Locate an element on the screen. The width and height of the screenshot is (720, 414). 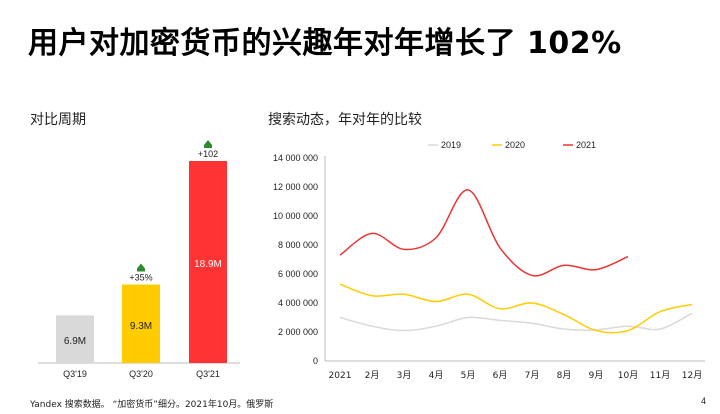
x-tick-label: 5月 is located at coordinates (468, 375).